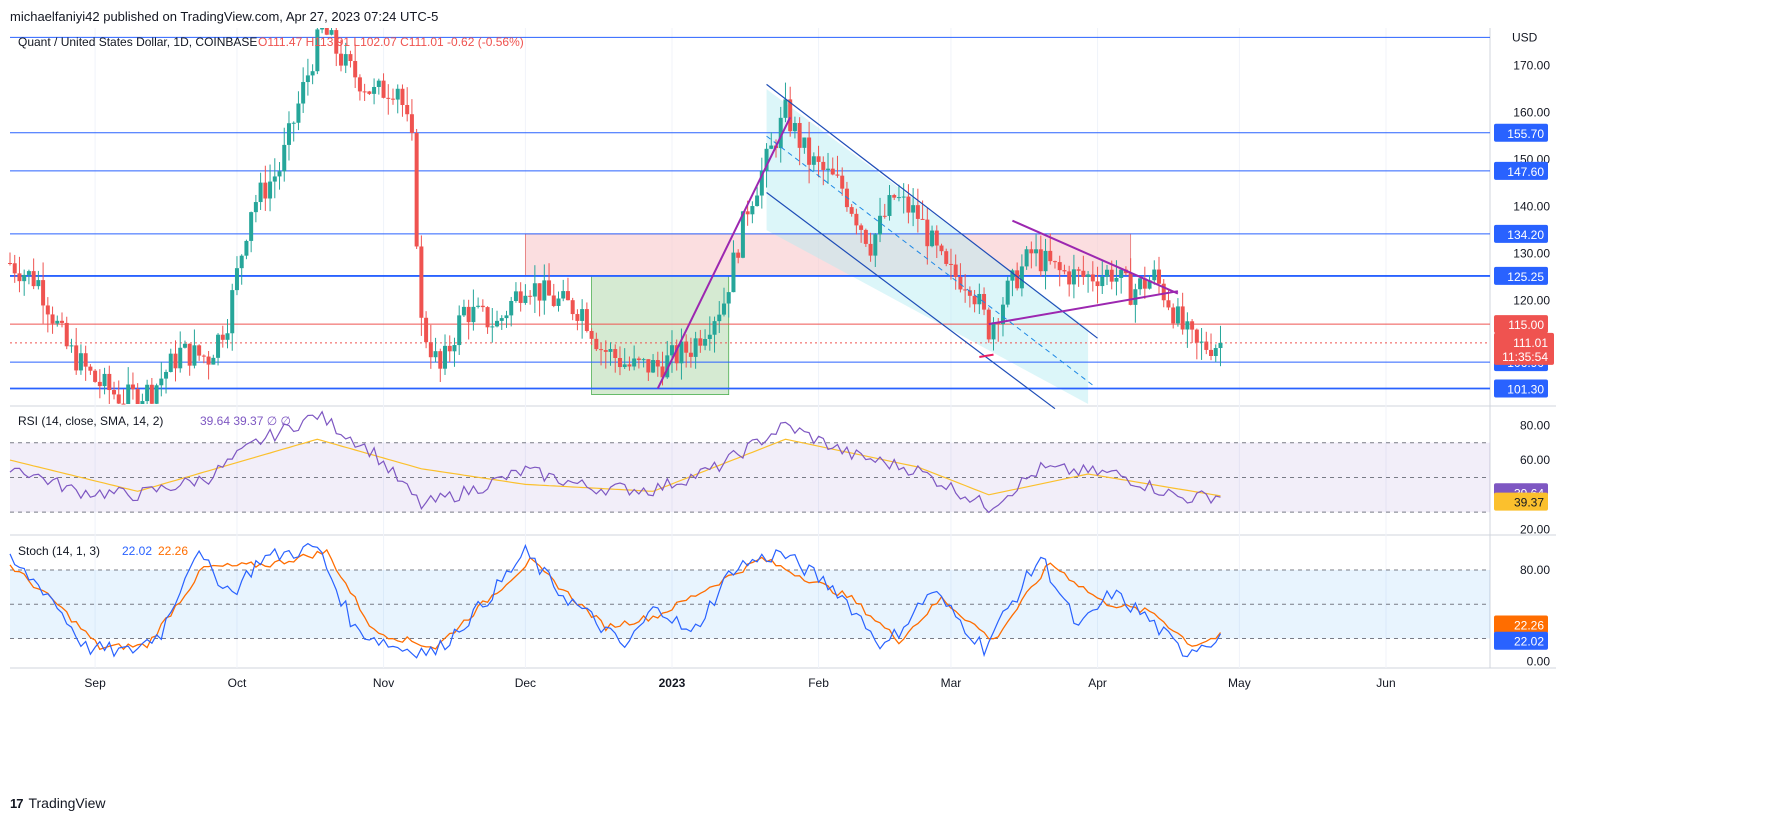 This screenshot has width=1773, height=825. I want to click on channel-upper-line, so click(932, 211).